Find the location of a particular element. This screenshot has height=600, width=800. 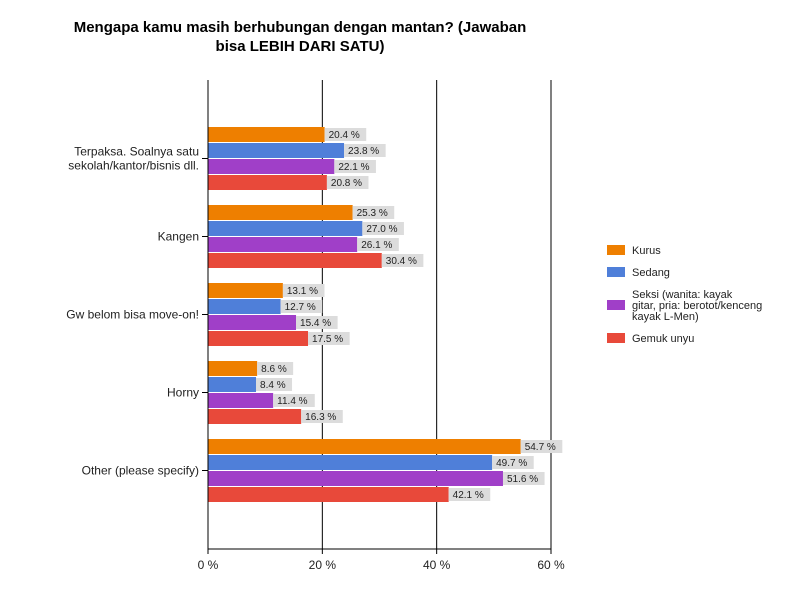

data-label: 20.8 % is located at coordinates (346, 183).